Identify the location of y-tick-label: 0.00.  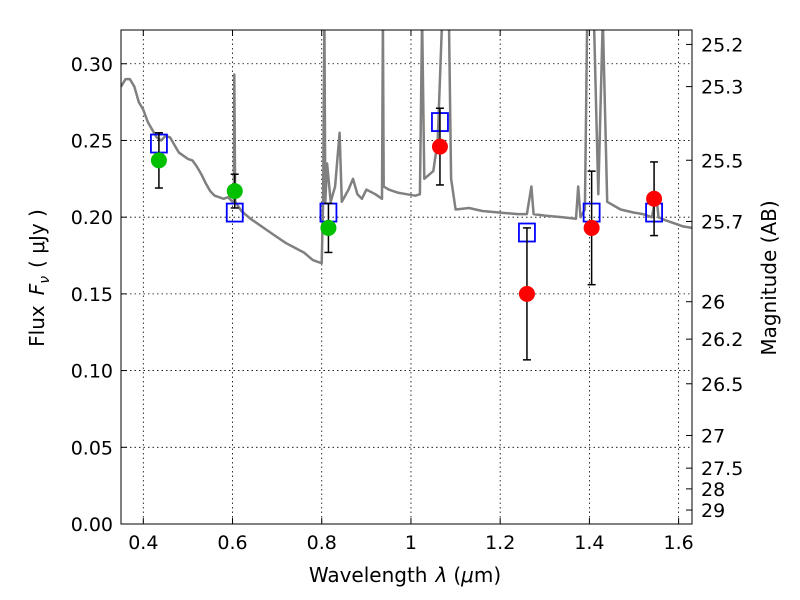
(92, 525).